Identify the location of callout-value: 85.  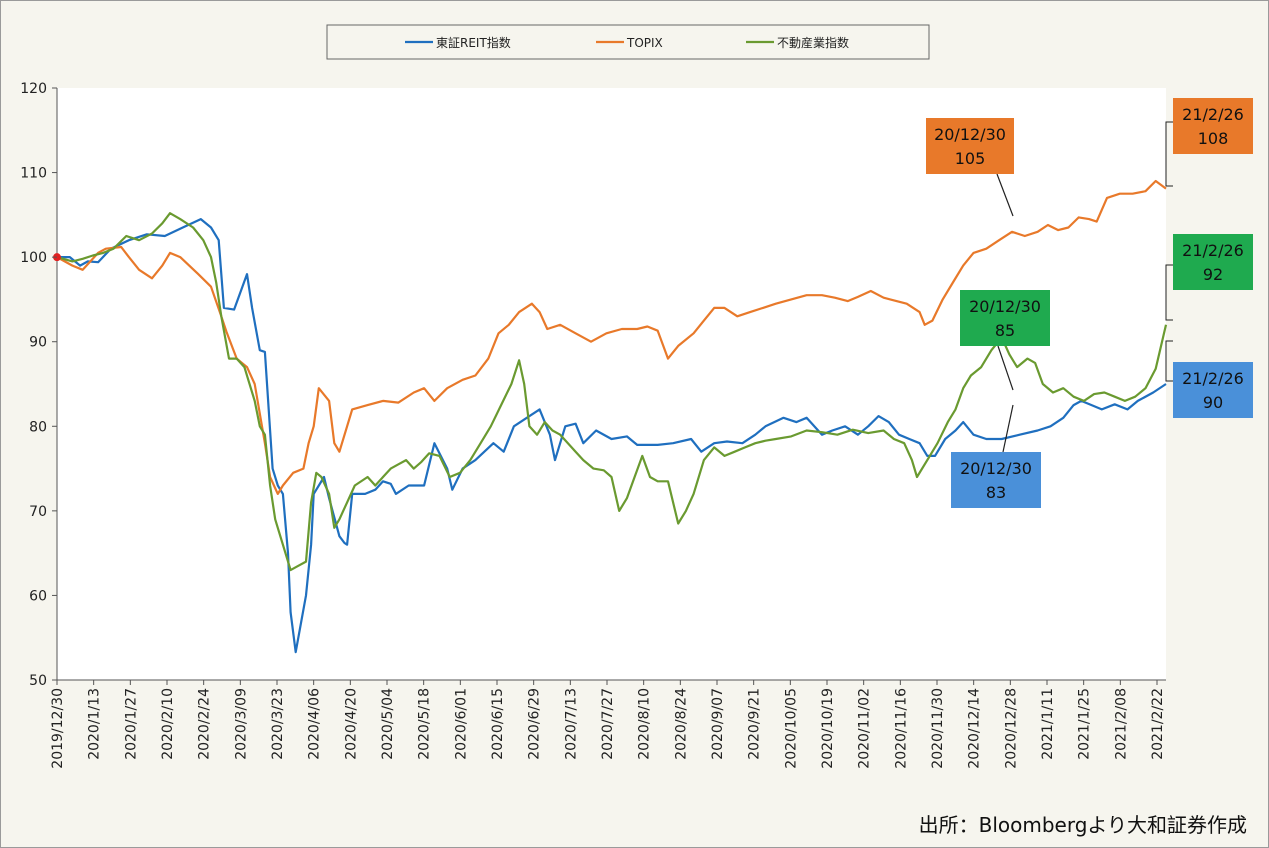
(1005, 330).